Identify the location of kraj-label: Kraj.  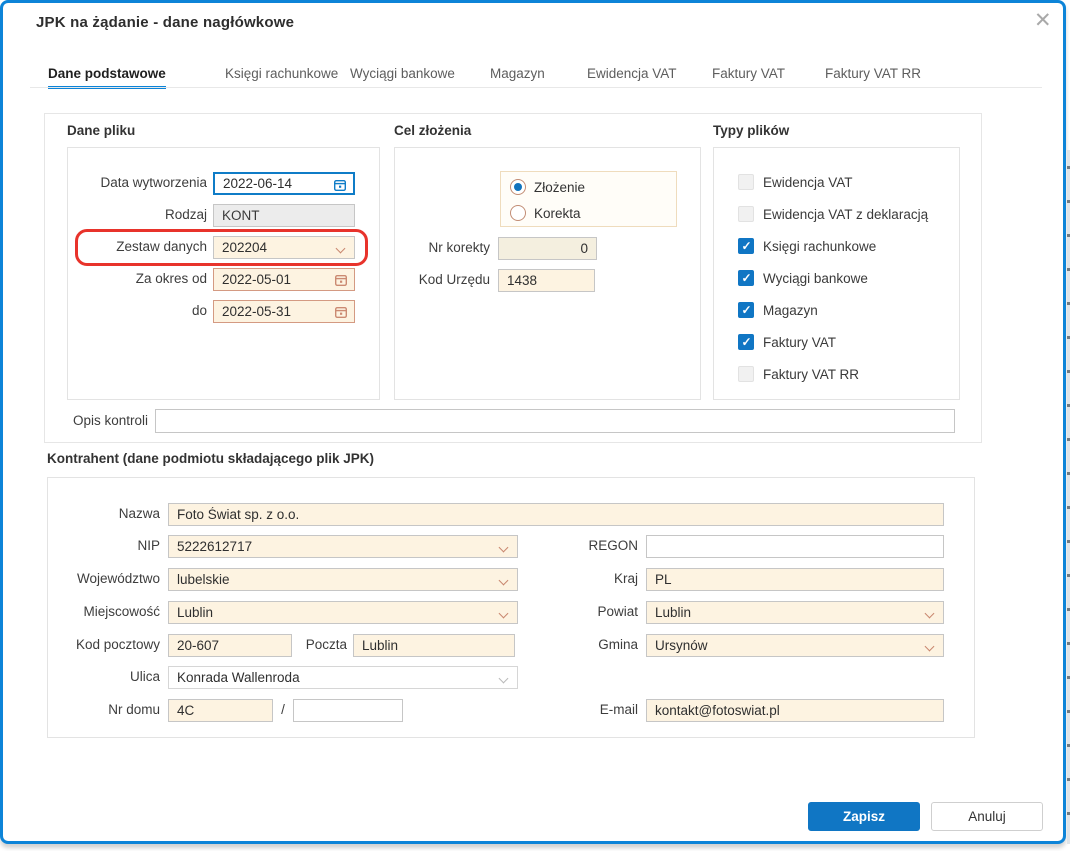
(625, 578).